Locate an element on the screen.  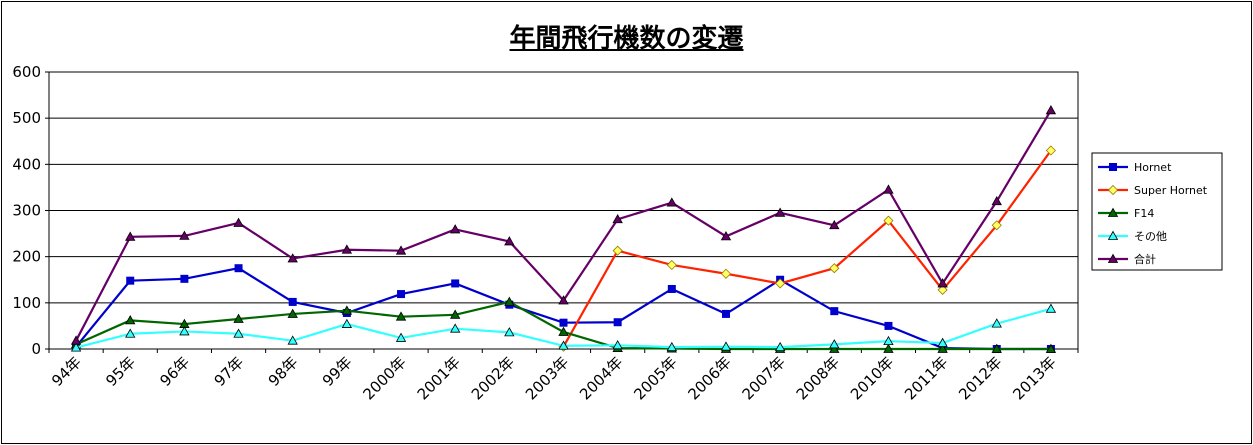
y-tick-label: 400 is located at coordinates (26, 164).